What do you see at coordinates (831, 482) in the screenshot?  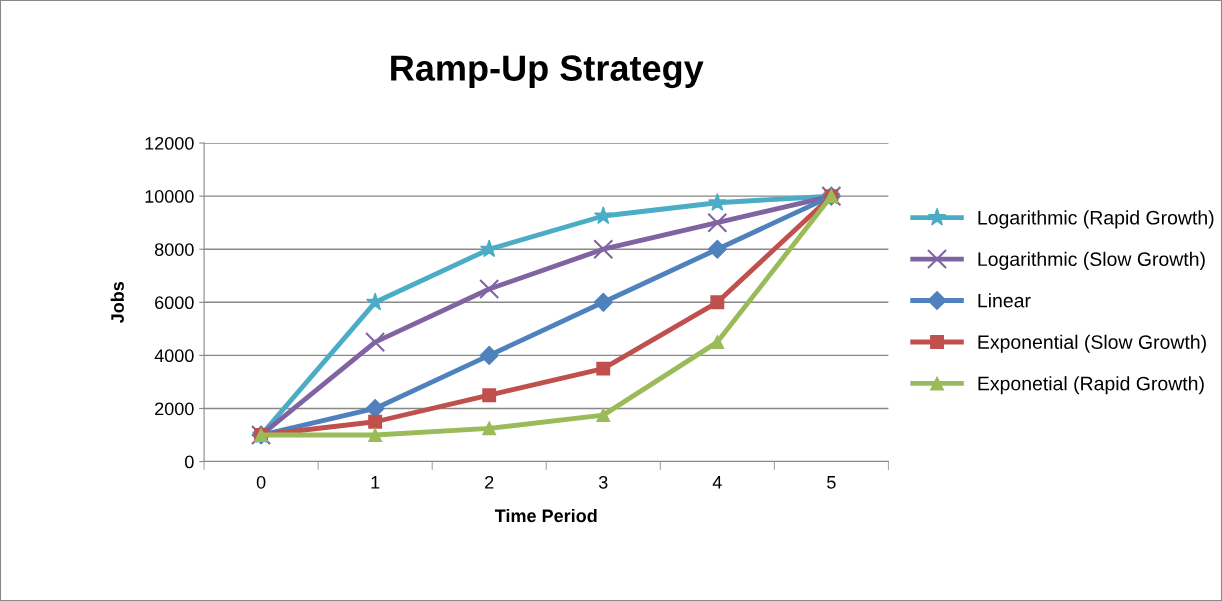 I see `x-tick-label: 5` at bounding box center [831, 482].